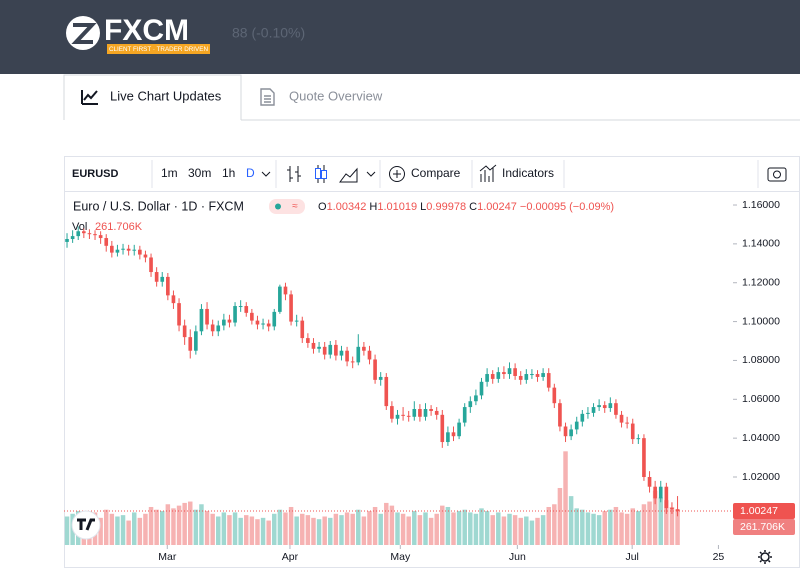 The image size is (800, 573). I want to click on ohlc-prefix: L, so click(423, 207).